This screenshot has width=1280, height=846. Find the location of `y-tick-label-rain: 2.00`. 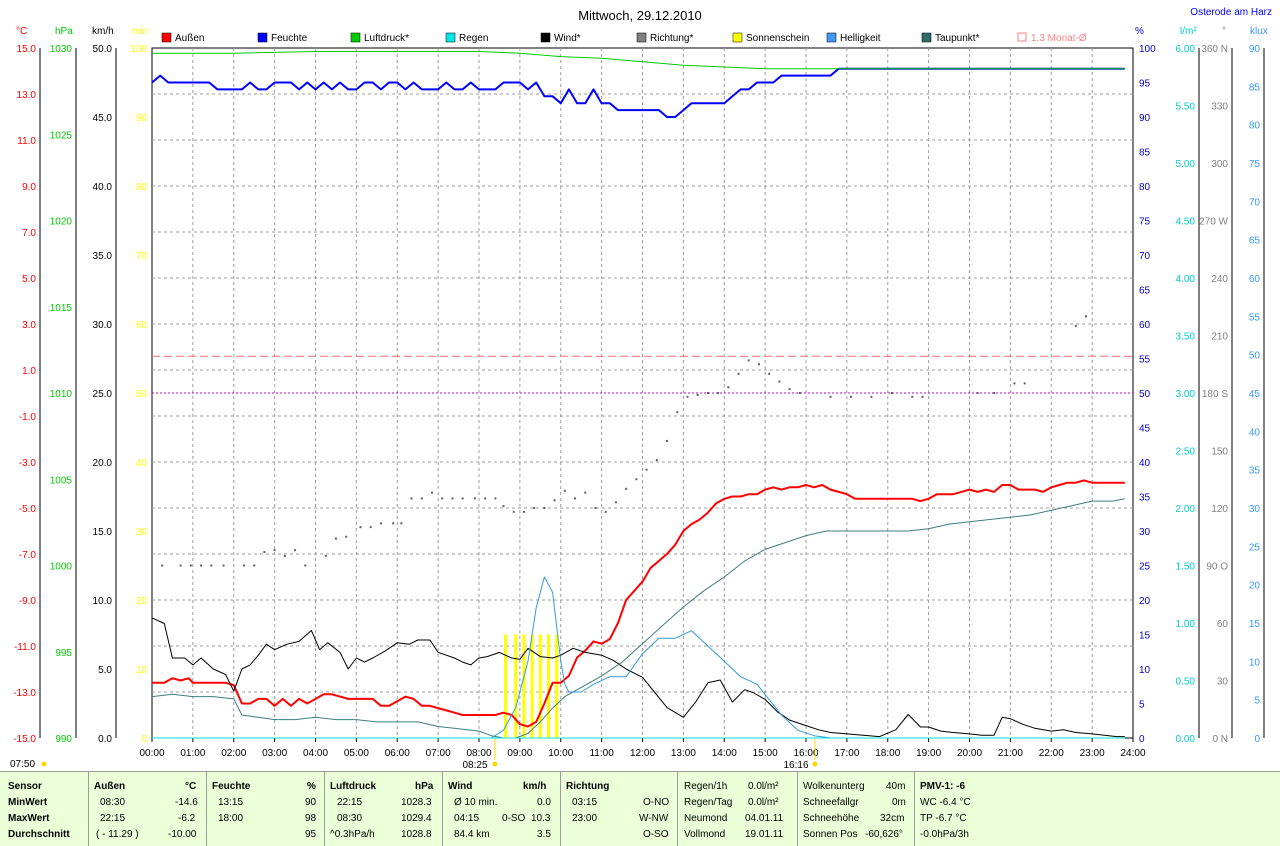

y-tick-label-rain: 2.00 is located at coordinates (1186, 509).